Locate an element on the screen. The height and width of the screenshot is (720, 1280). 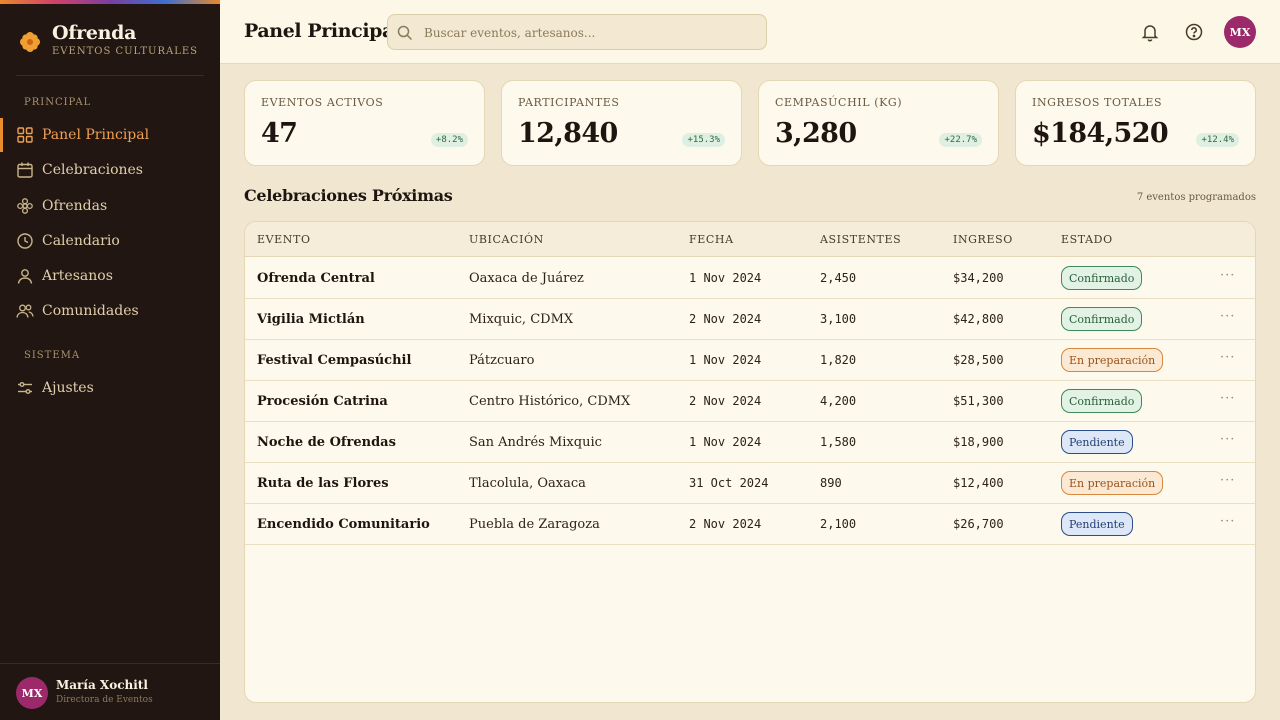
stat-label: PARTICIPANTES is located at coordinates (569, 102).